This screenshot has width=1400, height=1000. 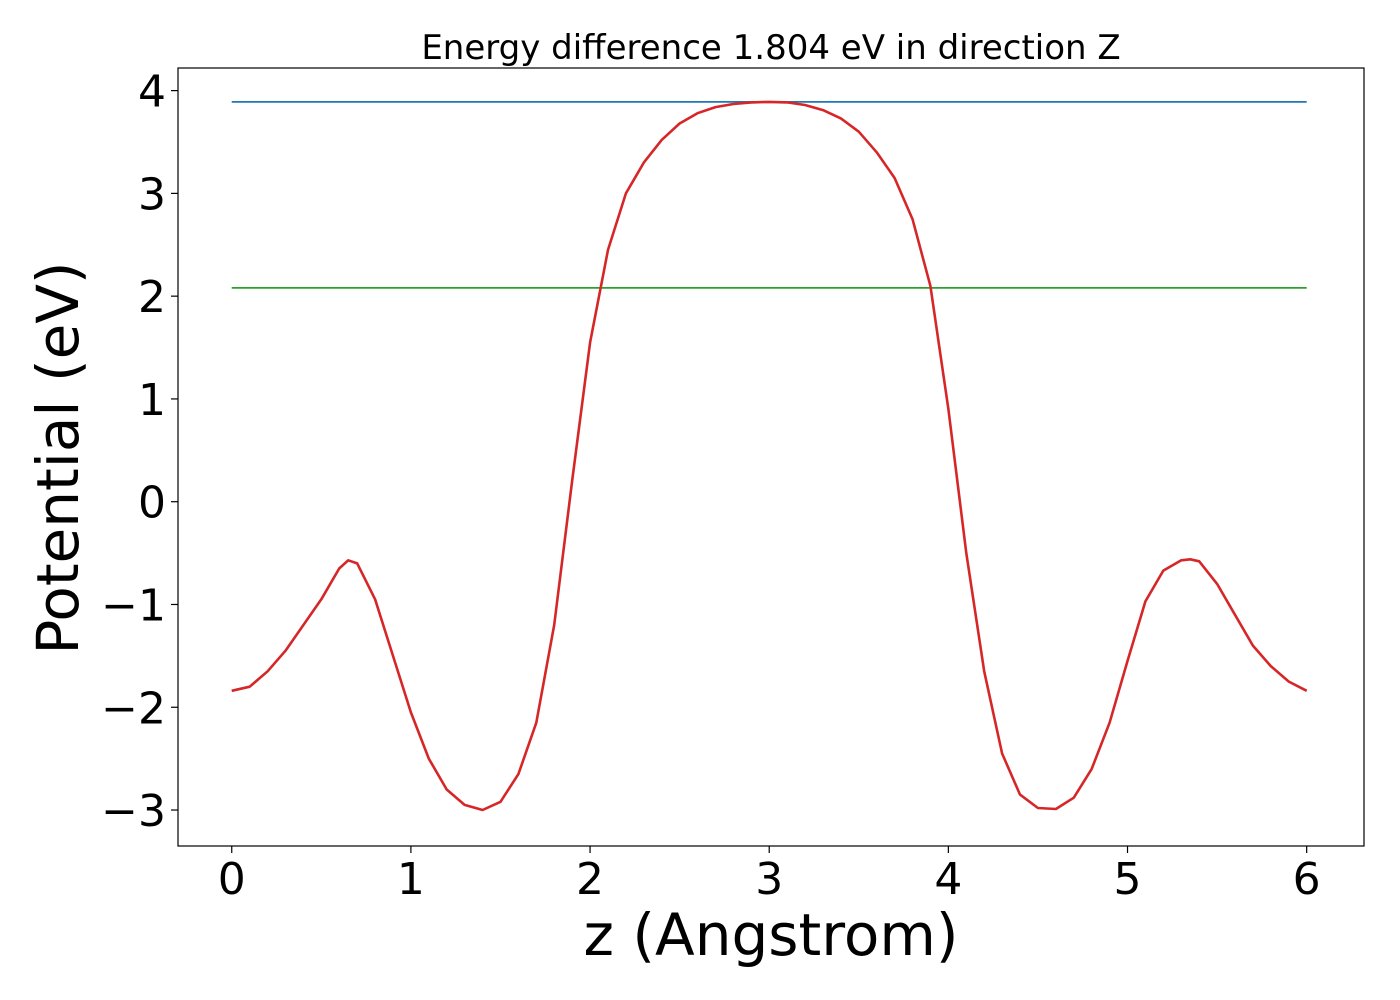 I want to click on x-axis: 0 1 2 3 4 5 6, so click(x=769, y=875).